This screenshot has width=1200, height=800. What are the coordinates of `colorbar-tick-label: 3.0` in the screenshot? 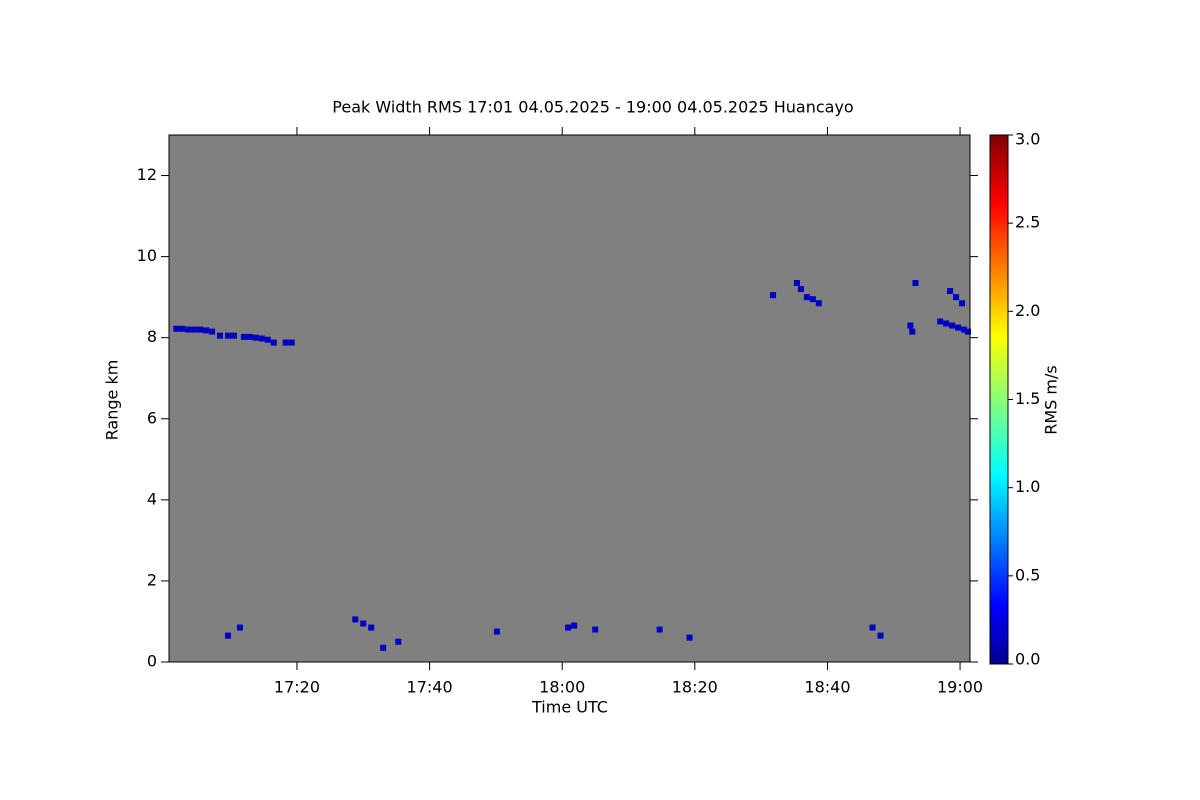 It's located at (1027, 139).